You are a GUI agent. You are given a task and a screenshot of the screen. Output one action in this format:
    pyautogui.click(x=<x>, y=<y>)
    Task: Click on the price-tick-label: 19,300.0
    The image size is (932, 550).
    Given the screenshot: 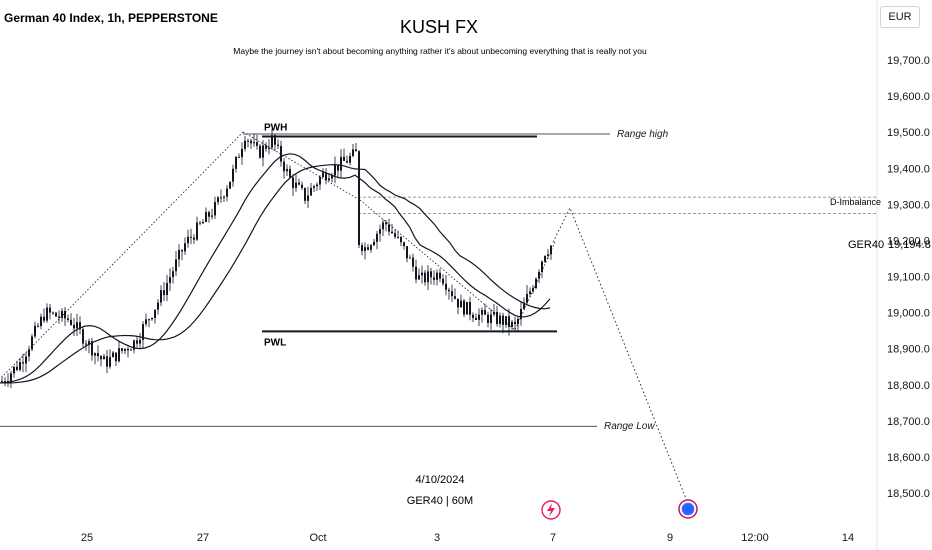 What is the action you would take?
    pyautogui.click(x=908, y=205)
    